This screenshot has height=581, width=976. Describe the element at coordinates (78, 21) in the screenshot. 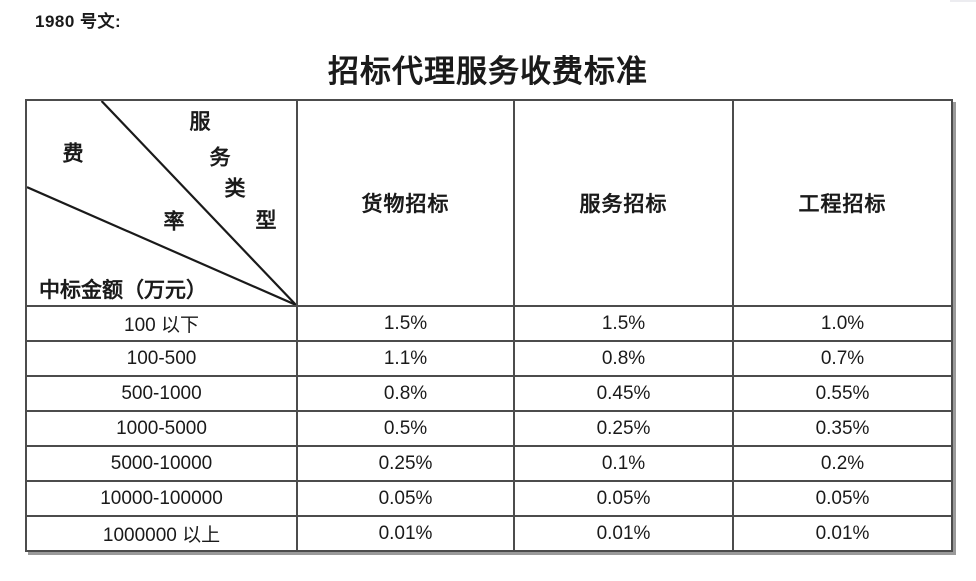

I see `doc-number-label: 1980 号文:` at that location.